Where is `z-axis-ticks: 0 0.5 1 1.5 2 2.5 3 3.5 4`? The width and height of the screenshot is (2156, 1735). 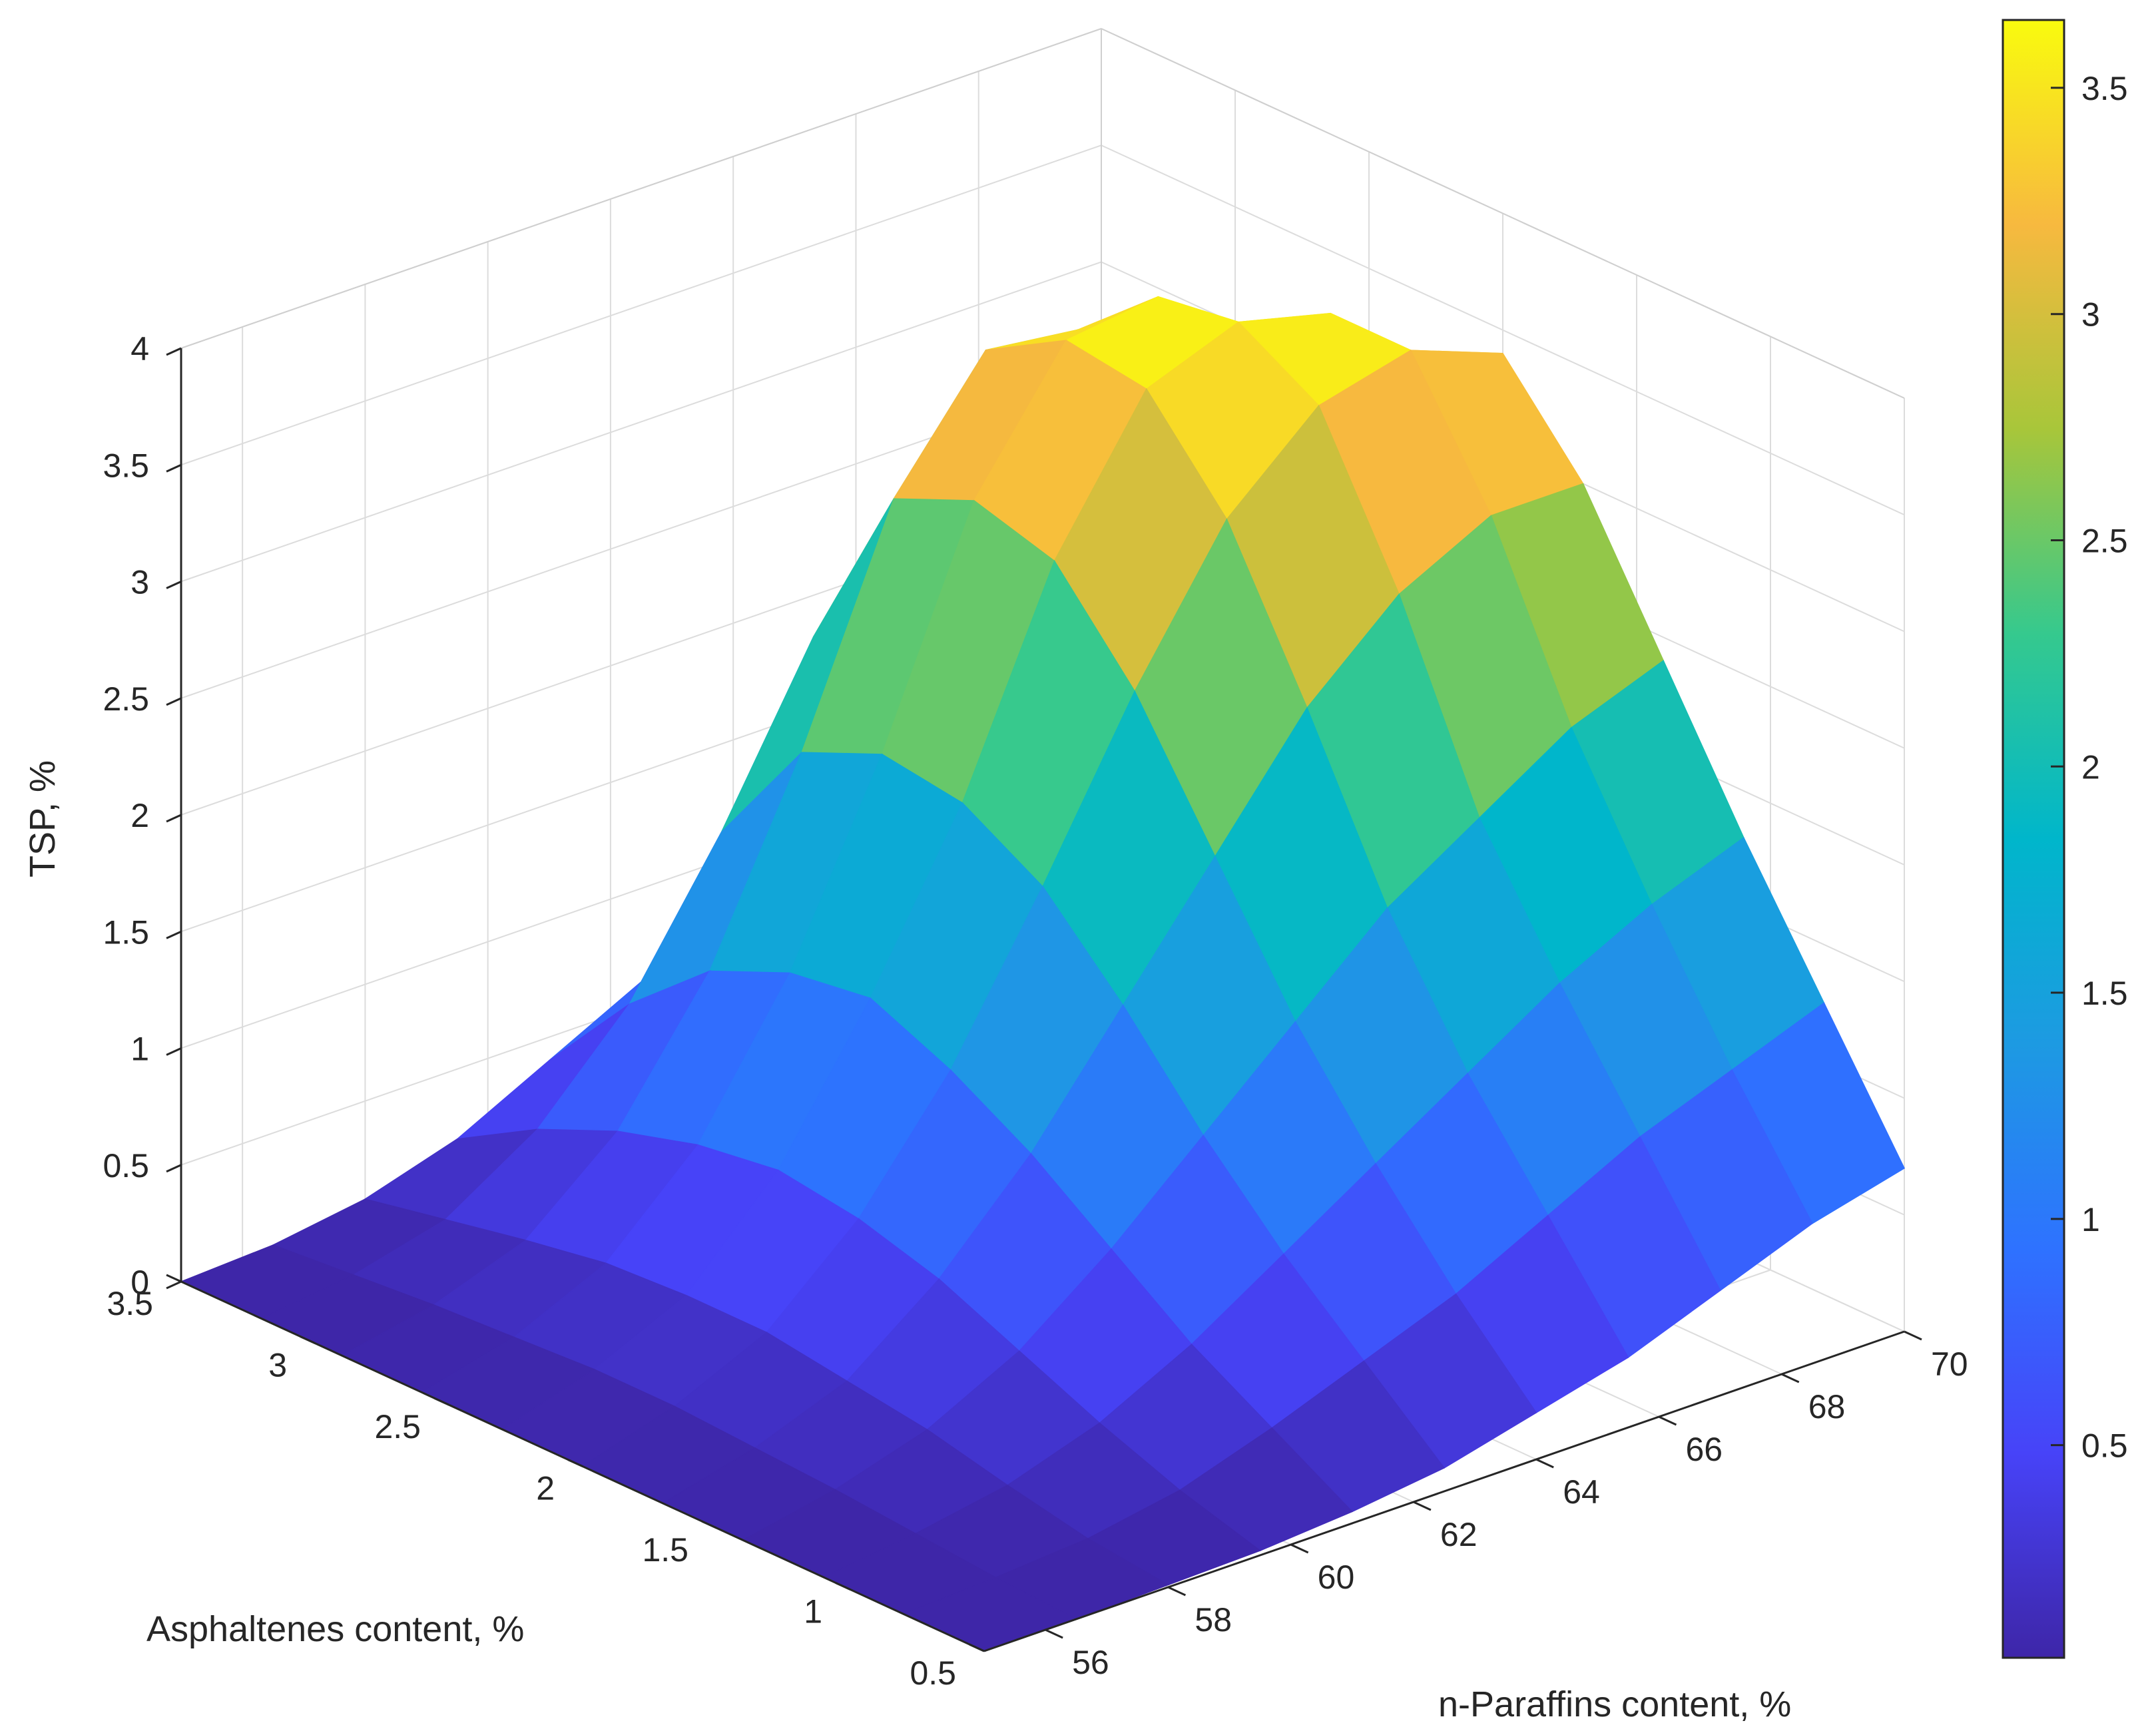 z-axis-ticks: 0 0.5 1 1.5 2 2.5 3 3.5 4 is located at coordinates (142, 816).